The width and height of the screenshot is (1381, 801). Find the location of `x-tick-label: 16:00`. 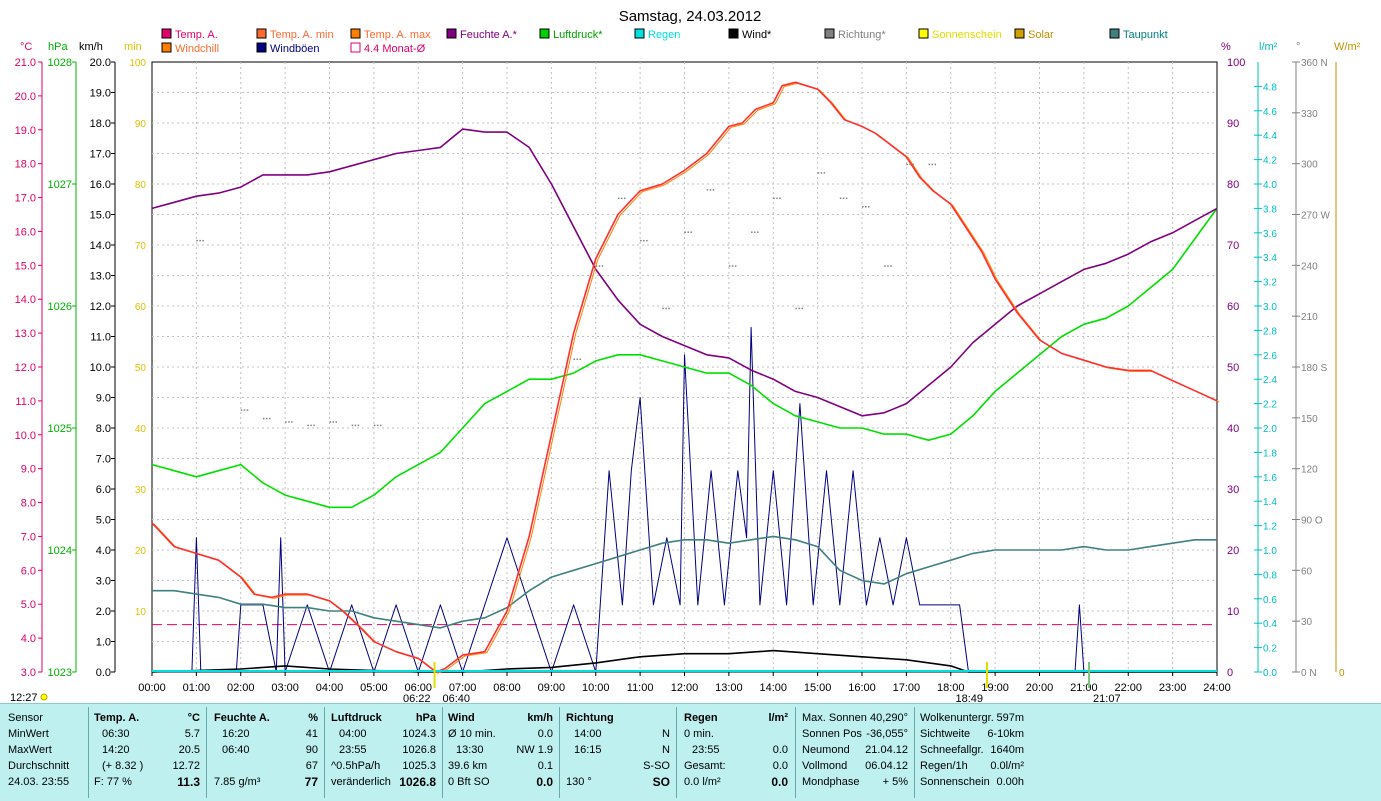

x-tick-label: 16:00 is located at coordinates (862, 688).